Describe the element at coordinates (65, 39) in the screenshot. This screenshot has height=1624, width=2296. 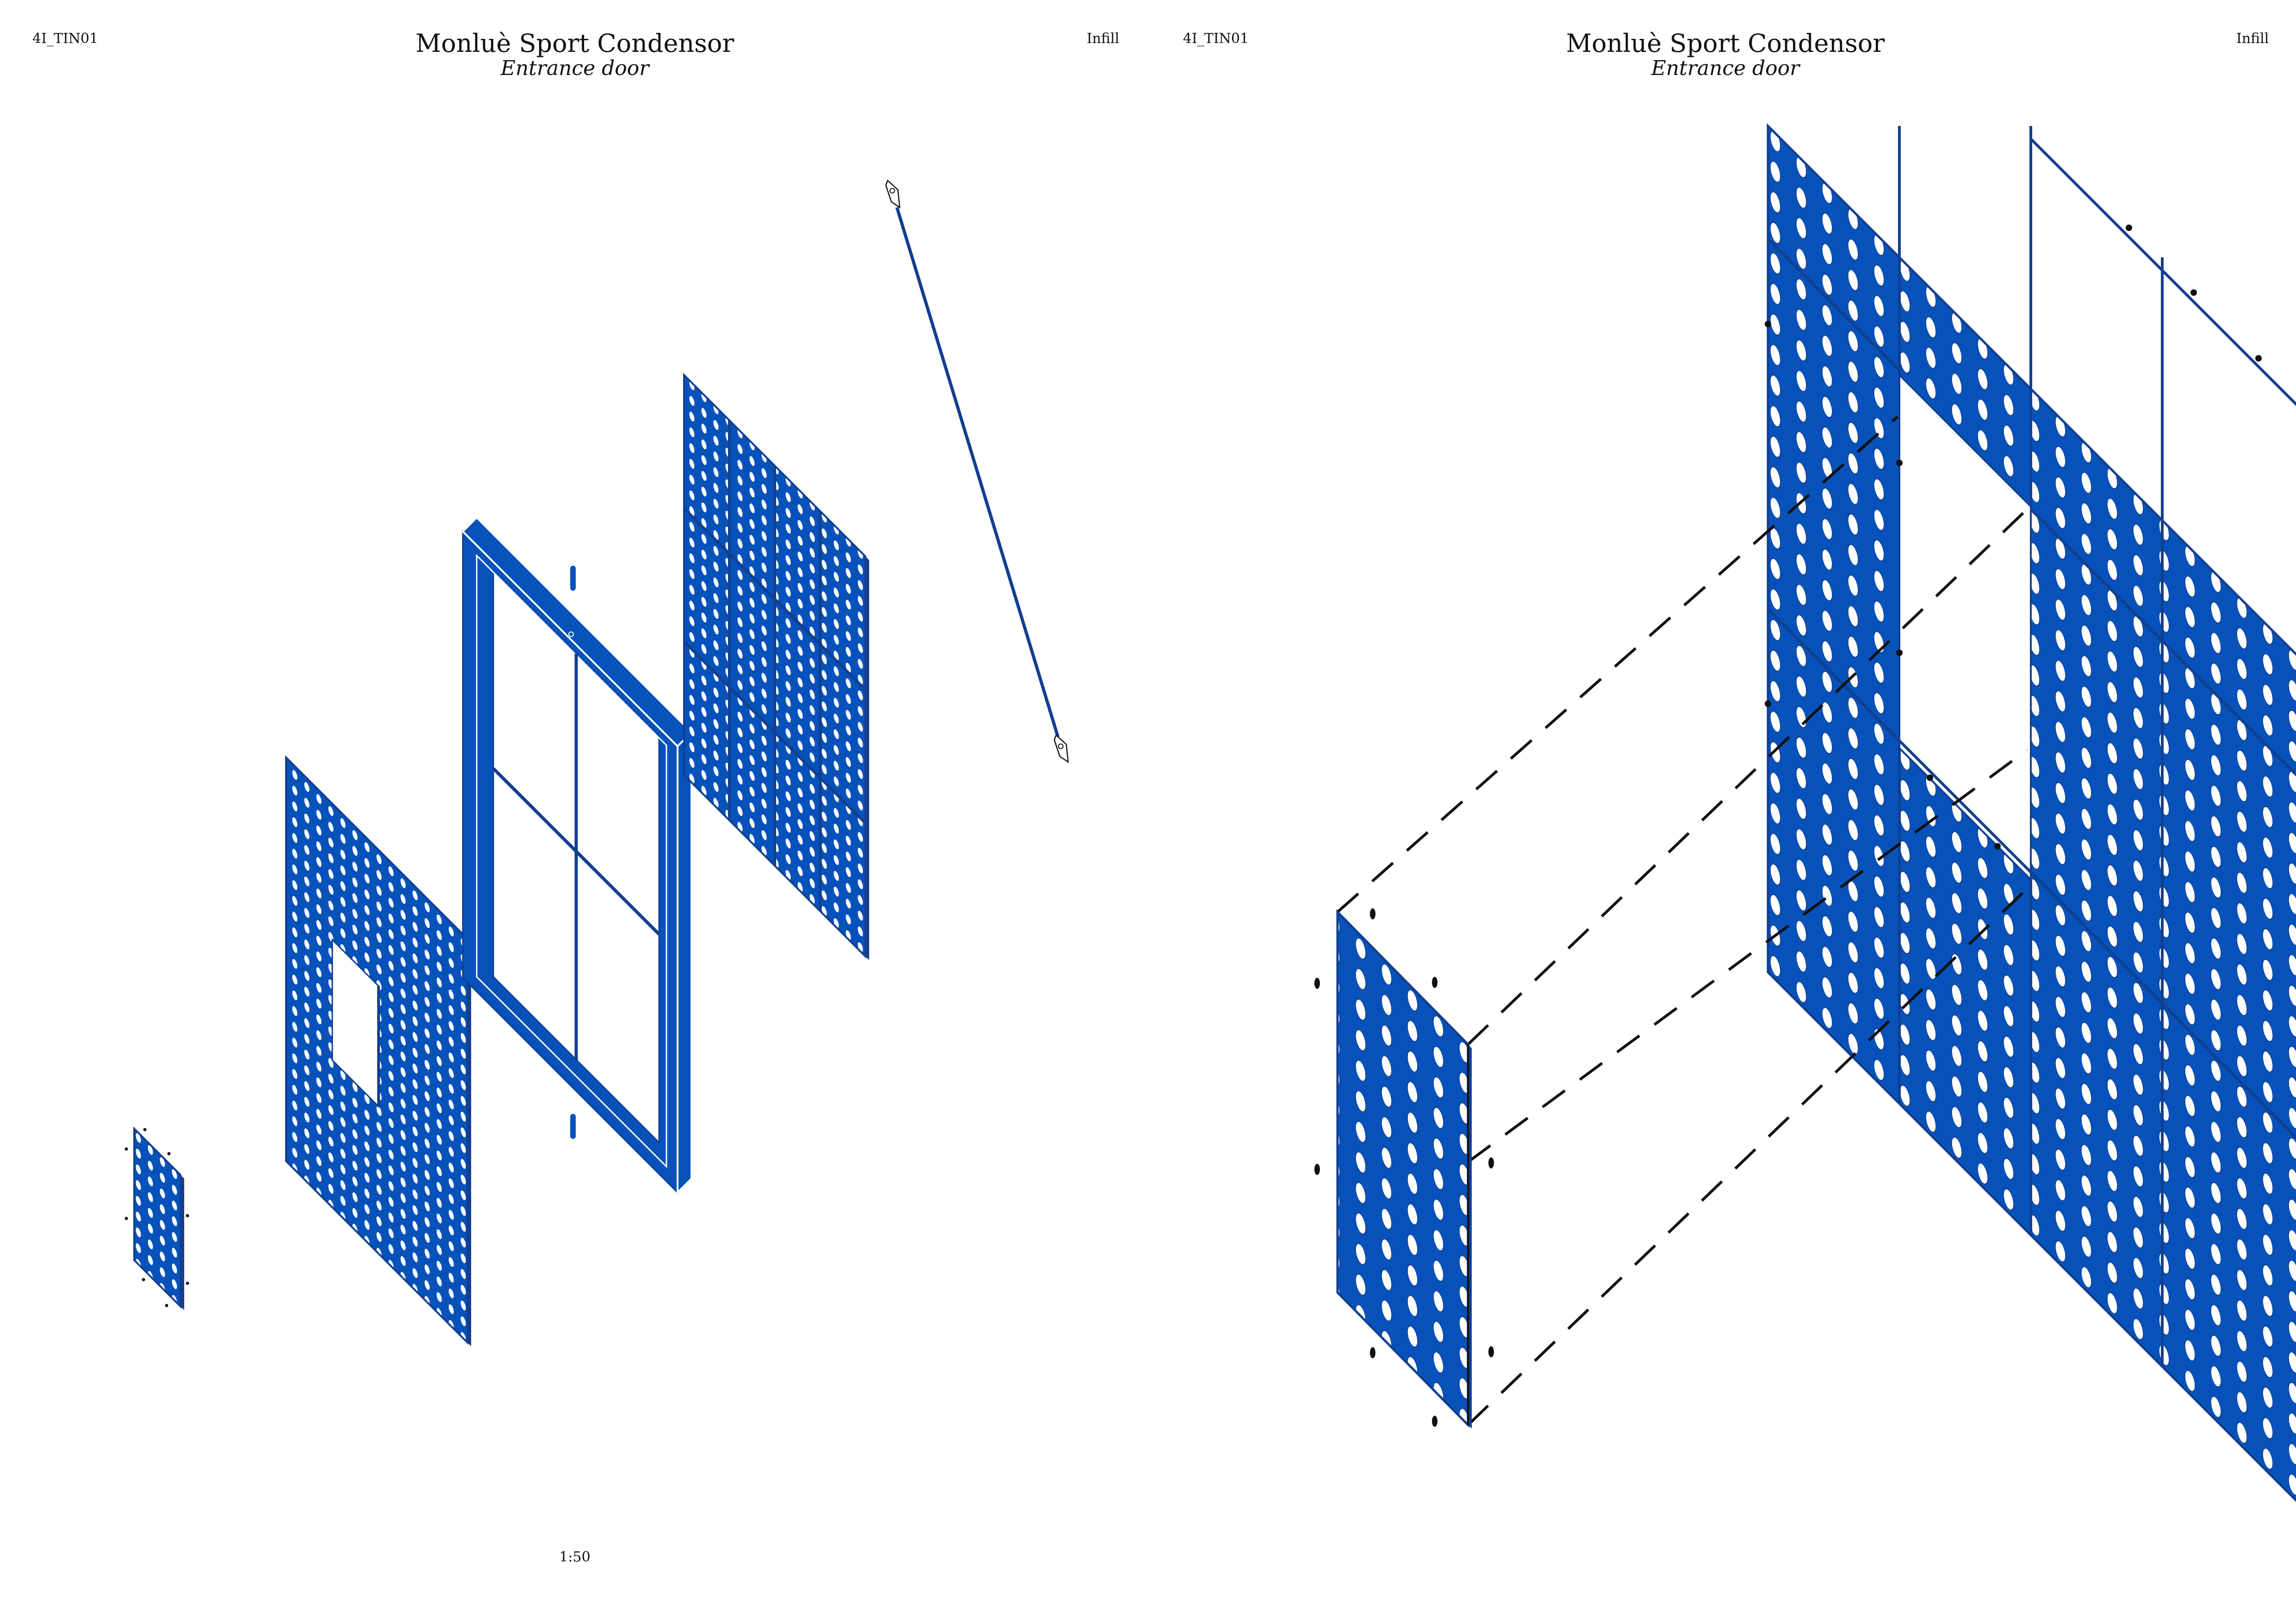
I see `left-drawing-code: 4I_TIN01` at that location.